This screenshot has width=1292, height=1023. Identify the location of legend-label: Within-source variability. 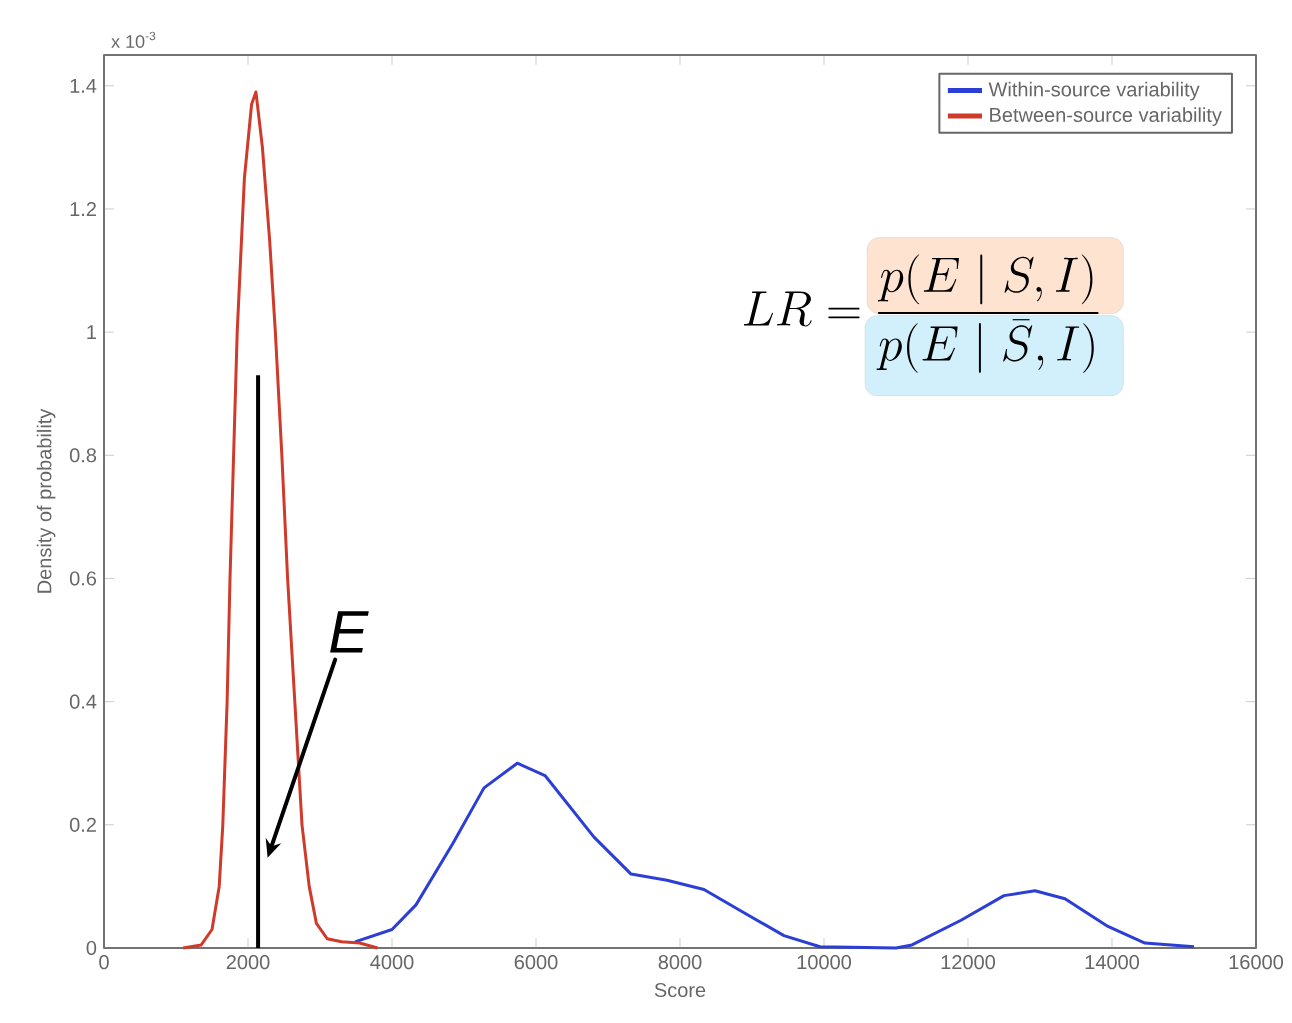
(1094, 91).